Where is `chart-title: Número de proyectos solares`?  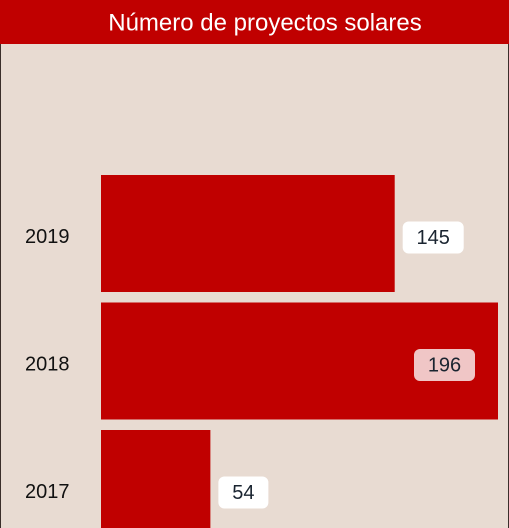 chart-title: Número de proyectos solares is located at coordinates (264, 22).